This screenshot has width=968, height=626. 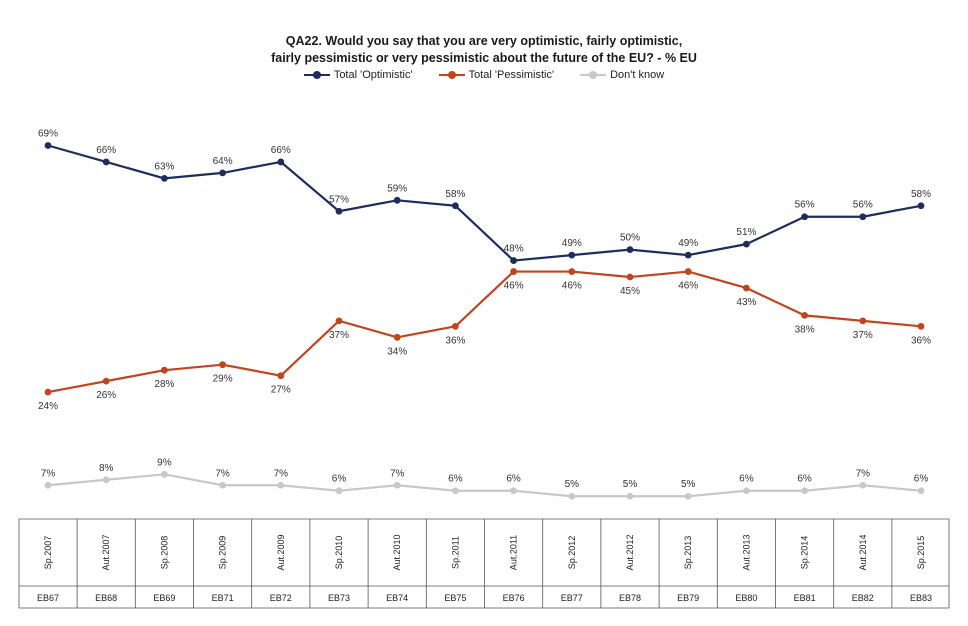 I want to click on legend-swatch-dont-know, so click(x=593, y=75).